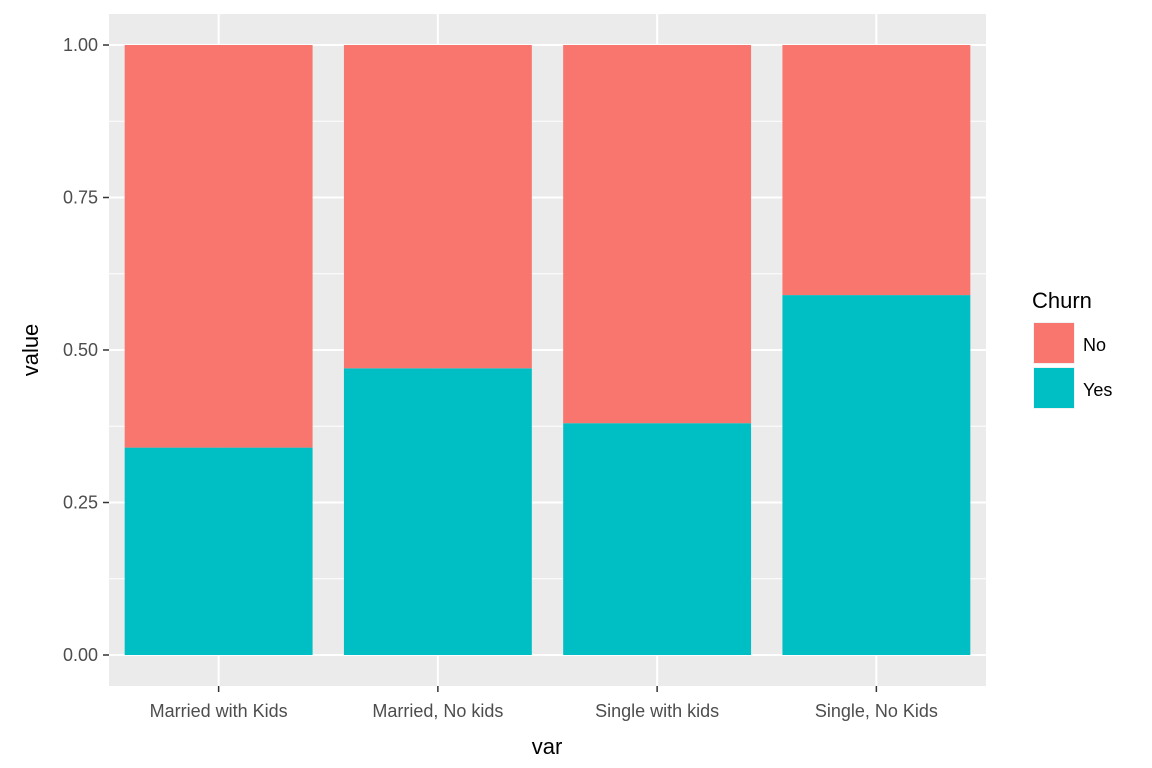  Describe the element at coordinates (1097, 390) in the screenshot. I see `legend-label-yes: Yes` at that location.